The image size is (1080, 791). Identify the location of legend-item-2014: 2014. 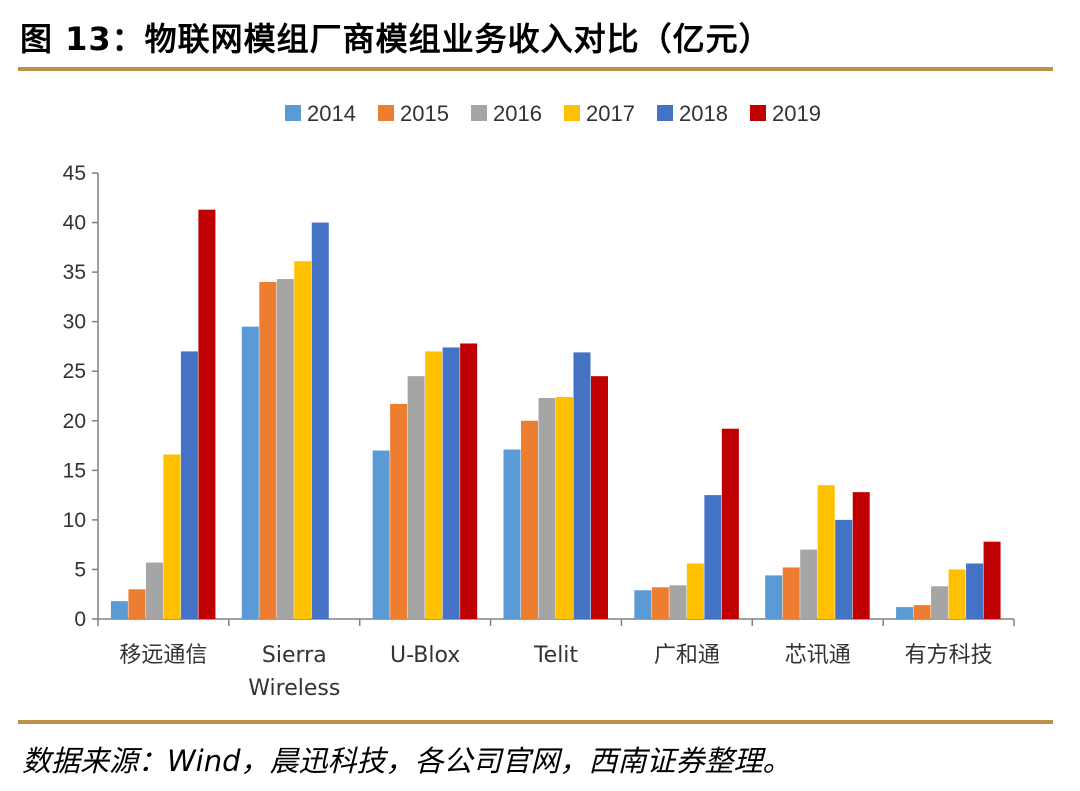
(320, 113).